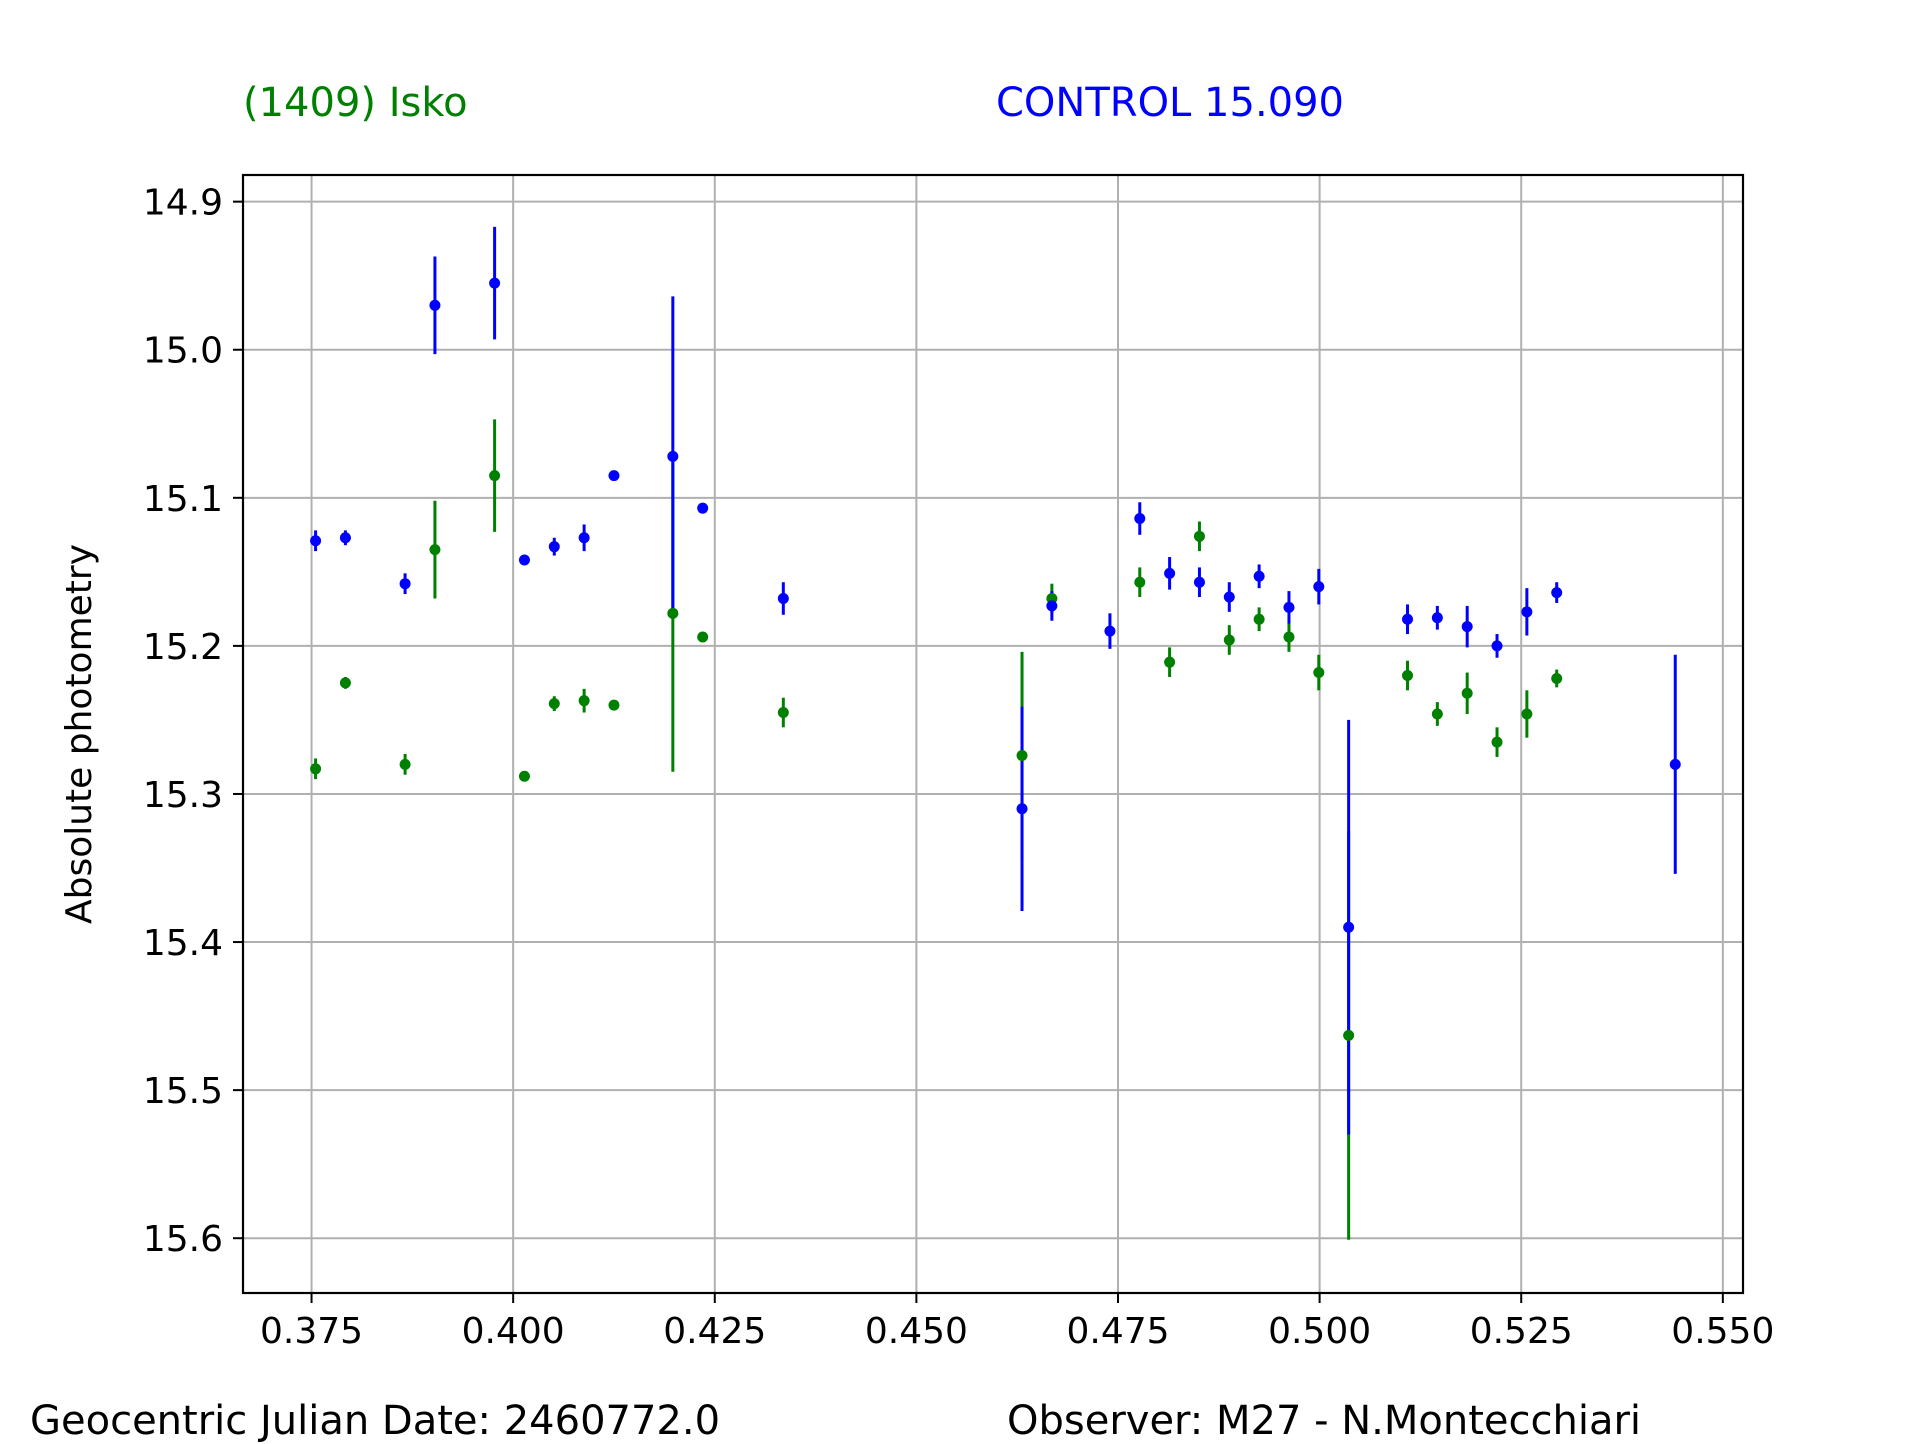 This screenshot has height=1444, width=1920. Describe the element at coordinates (714, 1331) in the screenshot. I see `x-tick-label: 0.425` at that location.